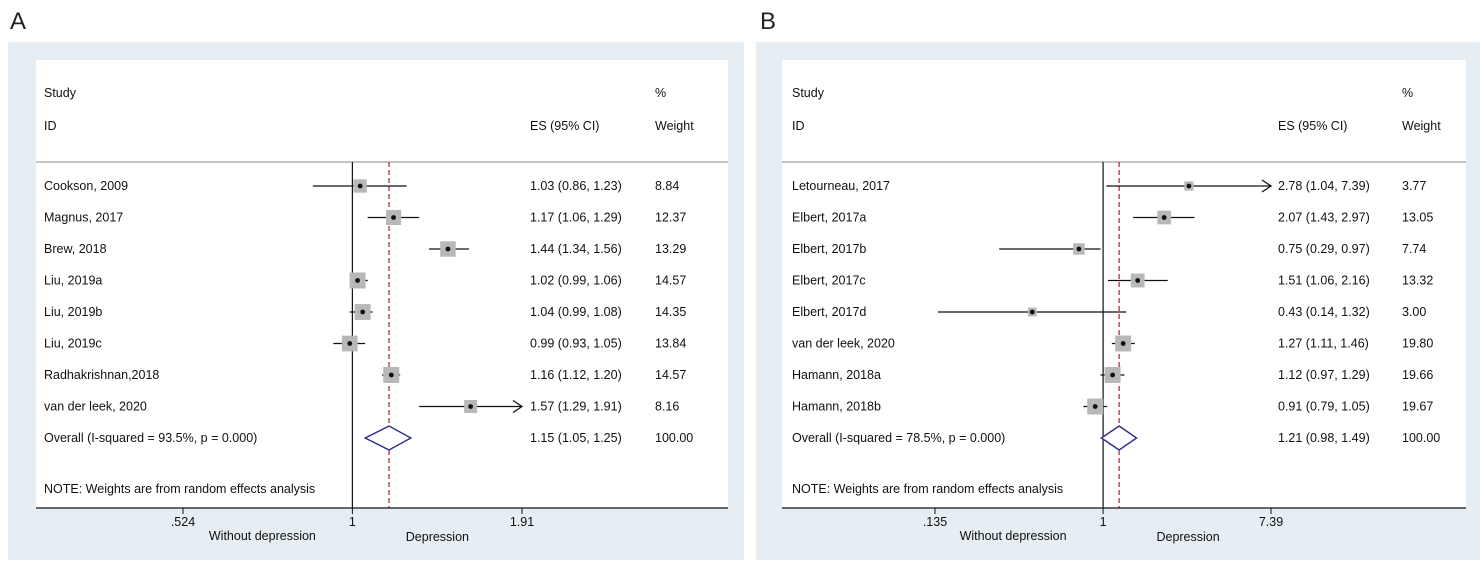  What do you see at coordinates (768, 21) in the screenshot?
I see `panel-b-letter: B` at bounding box center [768, 21].